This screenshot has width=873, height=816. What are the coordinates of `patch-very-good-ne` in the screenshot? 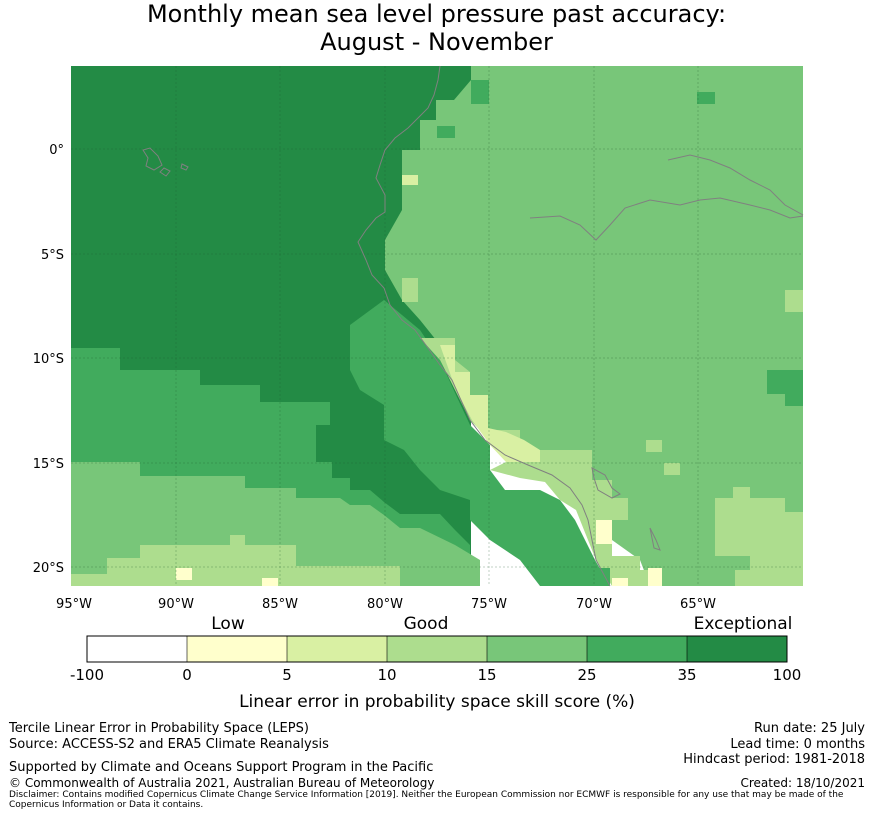 It's located at (785, 382).